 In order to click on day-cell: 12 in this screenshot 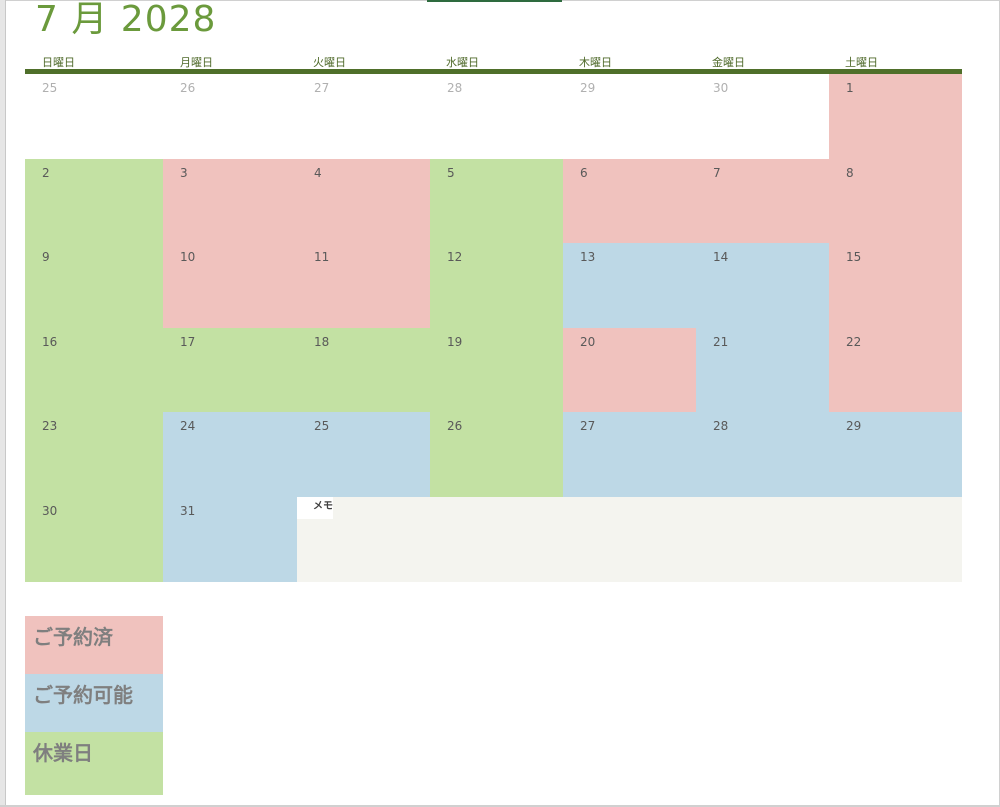, I will do `click(496, 285)`.